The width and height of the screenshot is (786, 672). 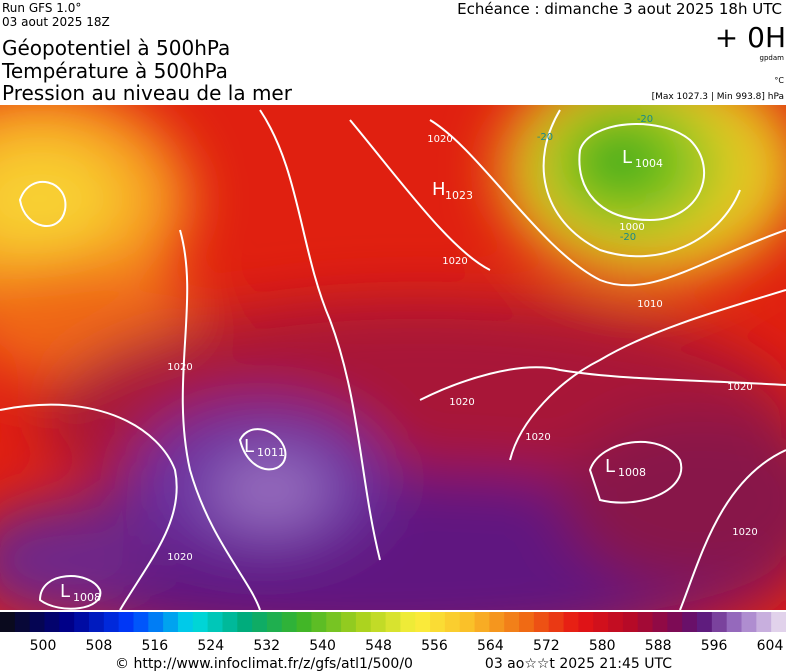 What do you see at coordinates (459, 195) in the screenshot?
I see `pressure-center-value: 1023` at bounding box center [459, 195].